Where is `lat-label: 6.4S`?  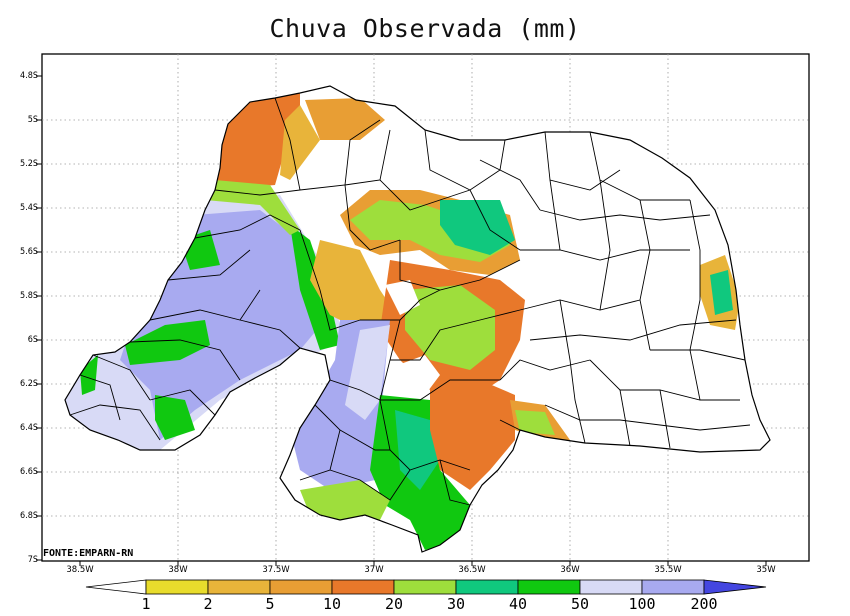
lat-label: 6.4S is located at coordinates (28, 428).